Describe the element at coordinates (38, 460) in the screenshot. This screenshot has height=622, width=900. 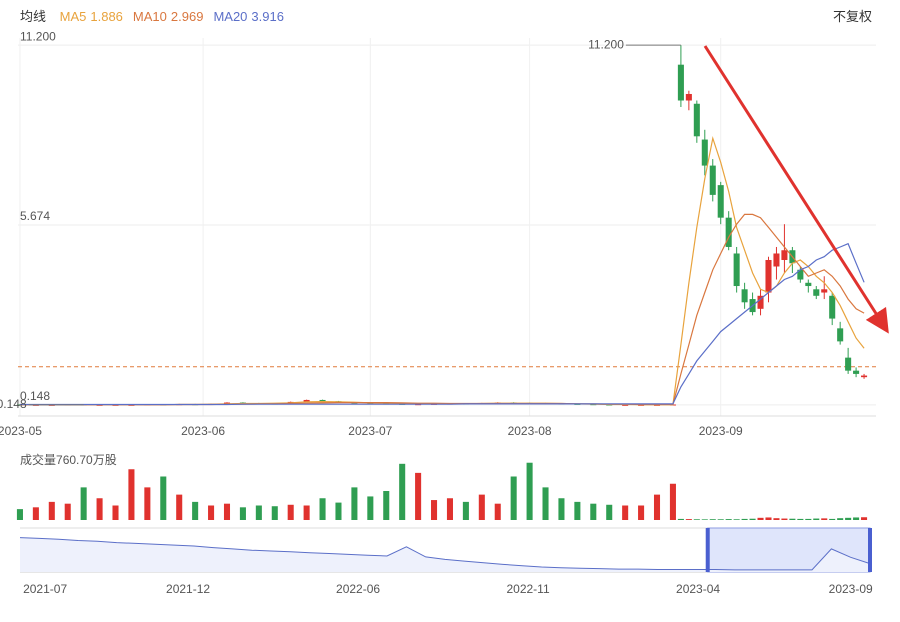
I see `volume-label: 成交量` at that location.